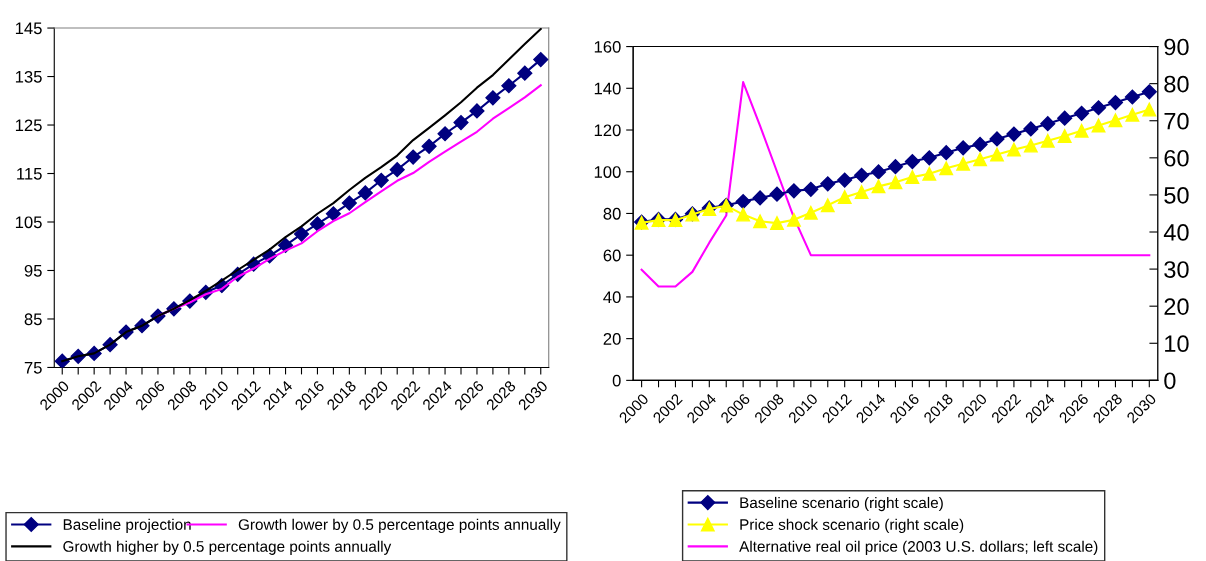 This screenshot has width=1206, height=561. I want to click on y2-tick-label: 90, so click(1176, 47).